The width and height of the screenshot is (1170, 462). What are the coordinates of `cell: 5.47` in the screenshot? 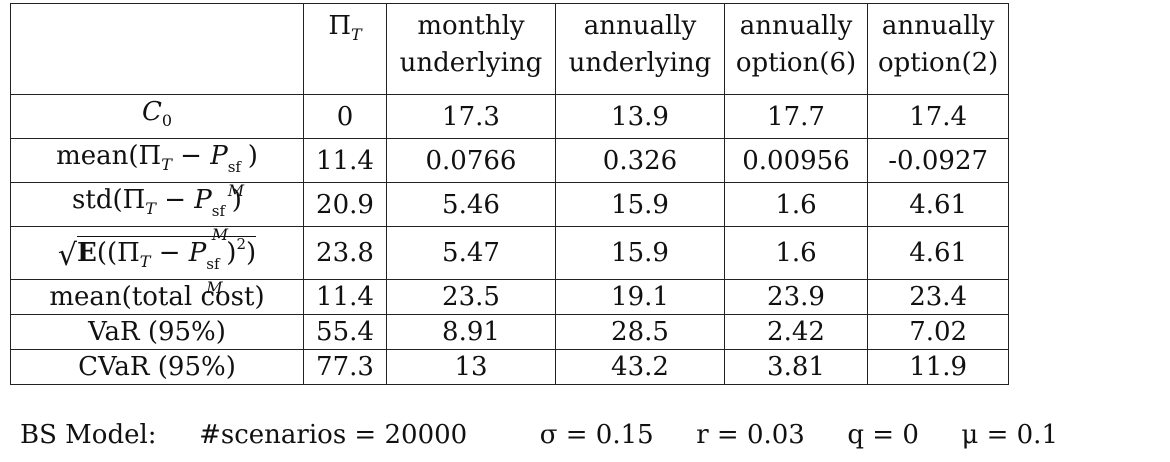 It's located at (471, 253).